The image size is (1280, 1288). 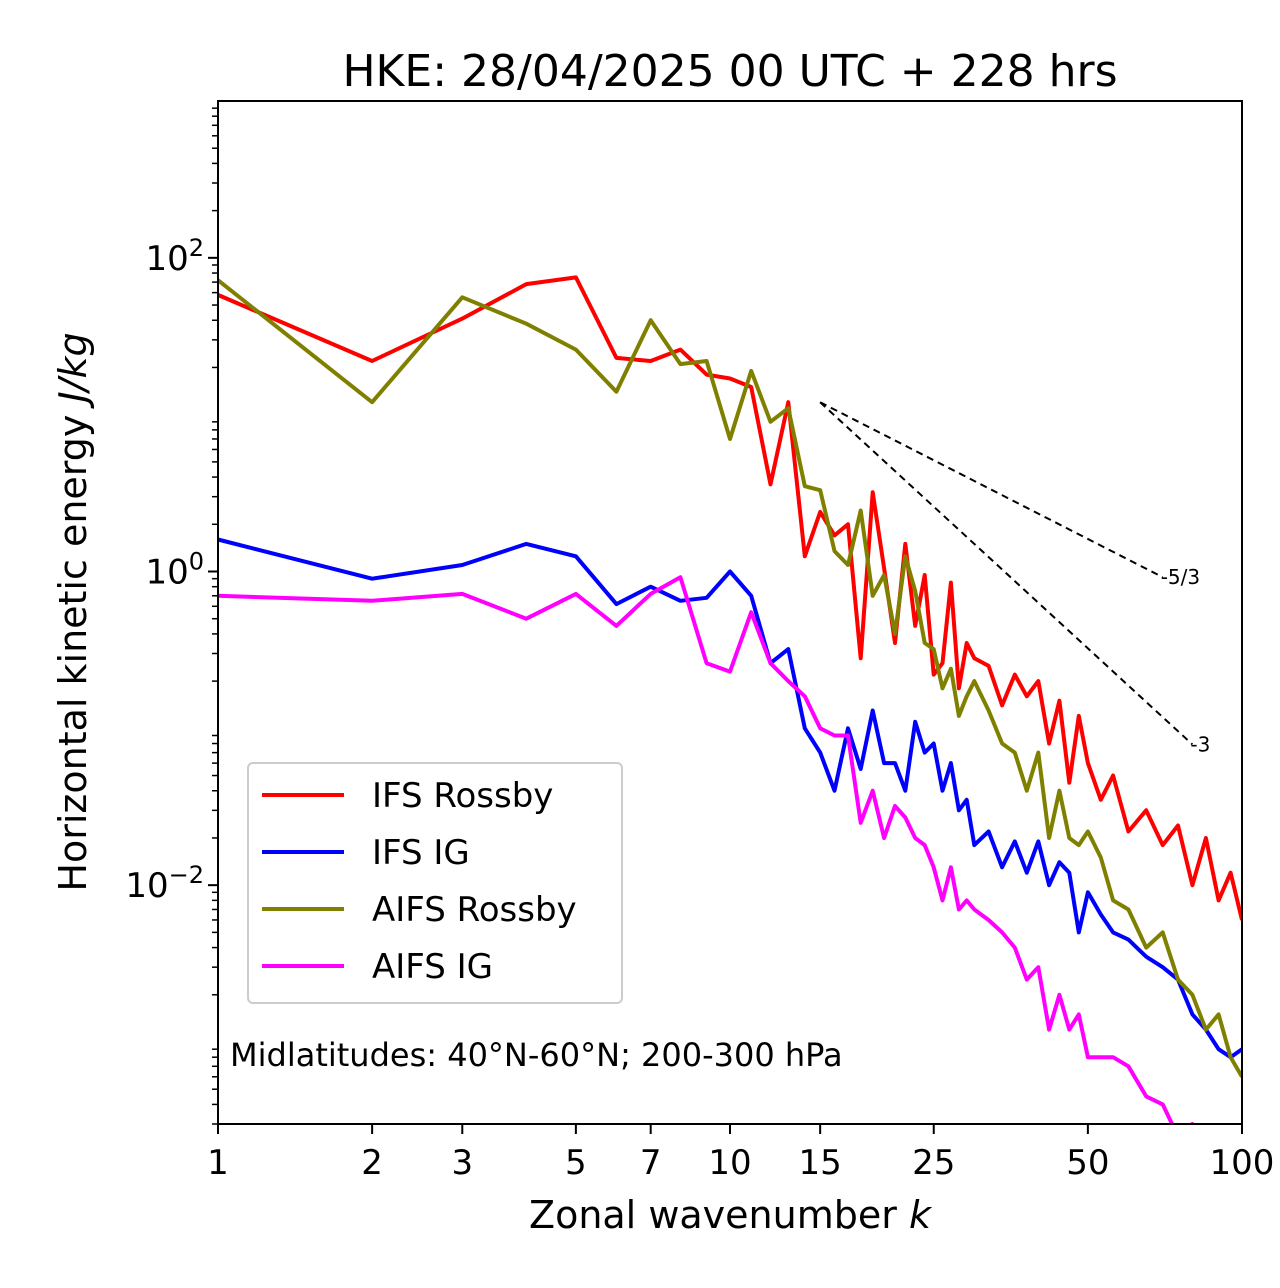 What do you see at coordinates (432, 967) in the screenshot?
I see `legend-label-3: AIFS IG` at bounding box center [432, 967].